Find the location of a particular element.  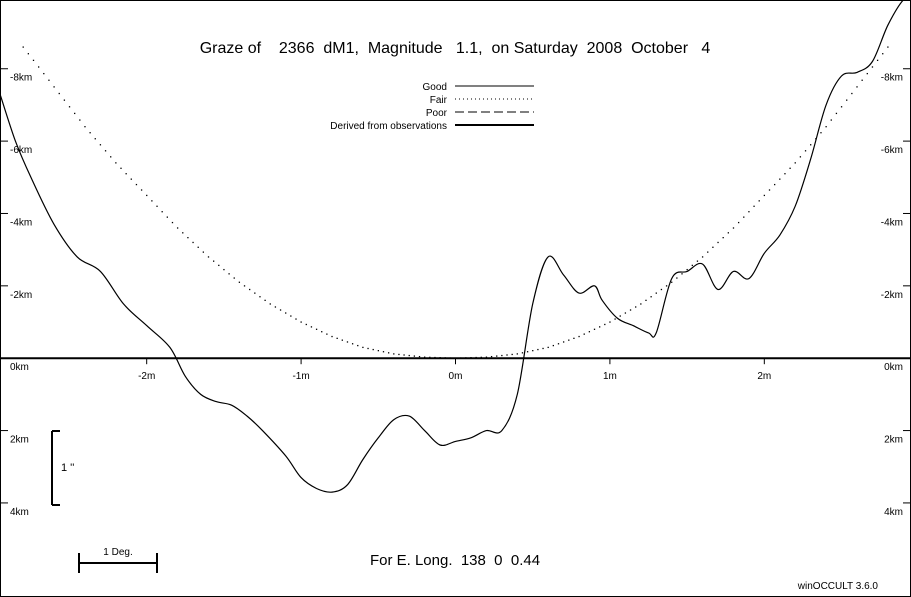

y-tick-label-left: -2km is located at coordinates (21, 295).